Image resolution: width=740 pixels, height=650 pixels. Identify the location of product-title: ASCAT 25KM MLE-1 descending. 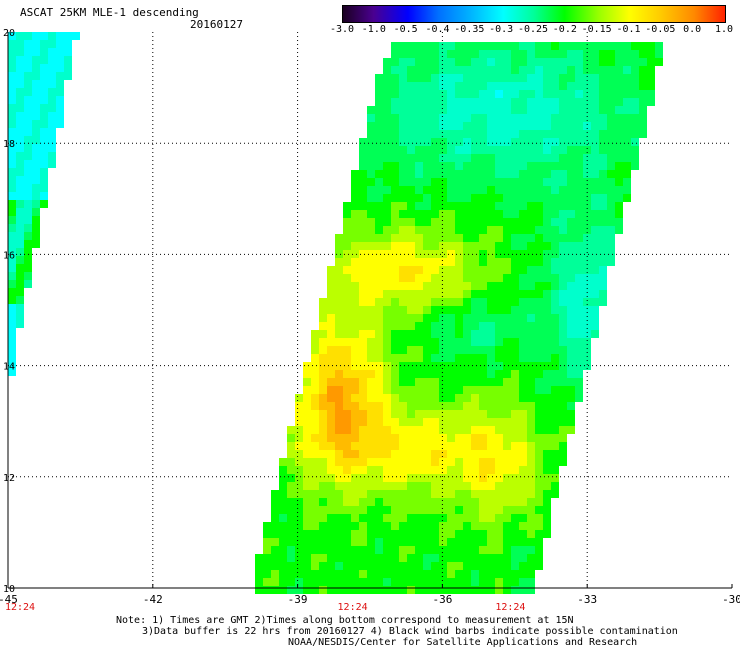
(109, 12).